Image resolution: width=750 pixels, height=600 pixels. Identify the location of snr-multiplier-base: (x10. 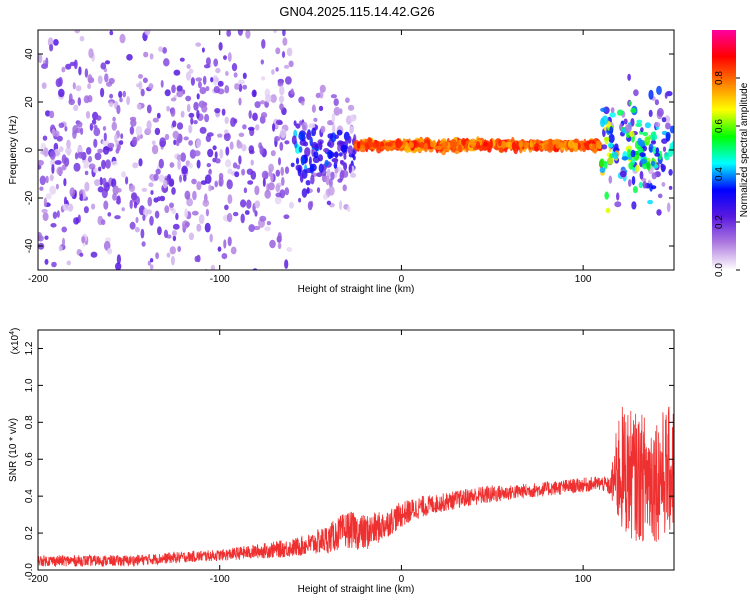
(15, 344).